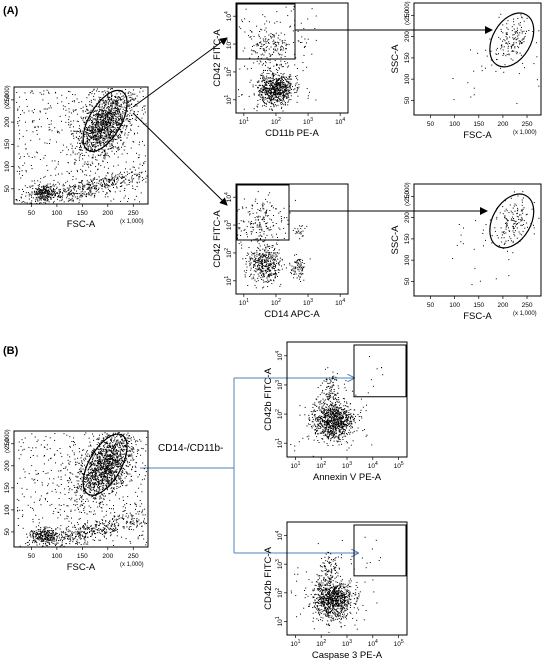 The height and width of the screenshot is (661, 542). What do you see at coordinates (527, 124) in the screenshot?
I see `x-tick-label: 250` at bounding box center [527, 124].